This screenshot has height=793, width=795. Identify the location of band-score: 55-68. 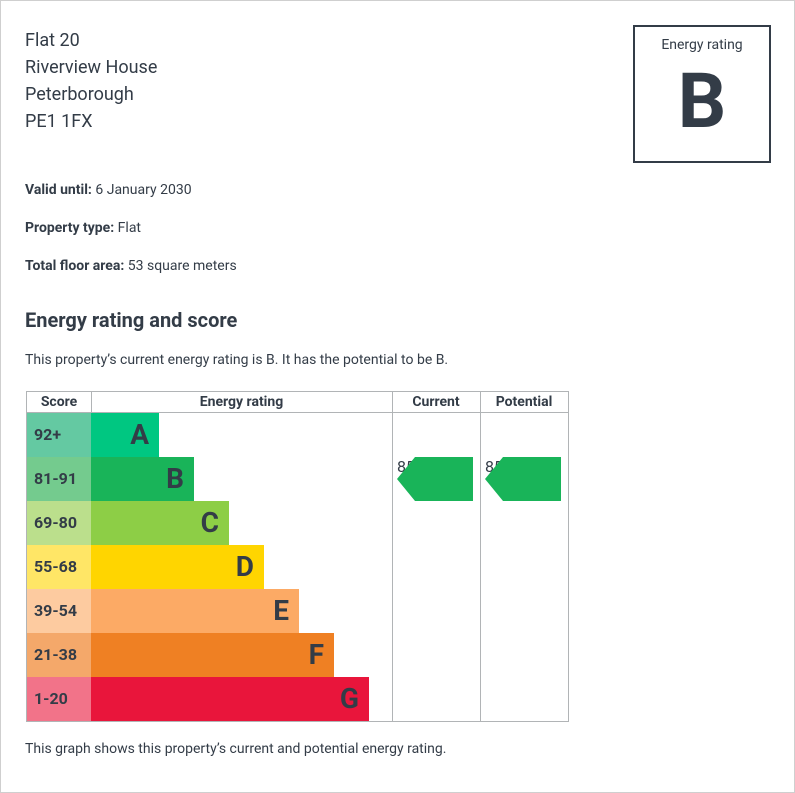
(59, 567).